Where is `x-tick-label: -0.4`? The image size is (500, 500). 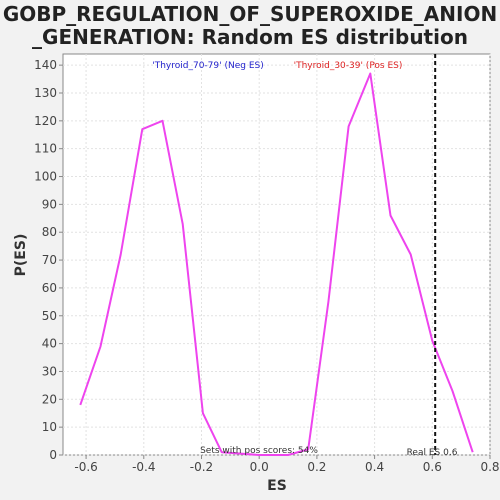 x-tick-label: -0.4 is located at coordinates (143, 467).